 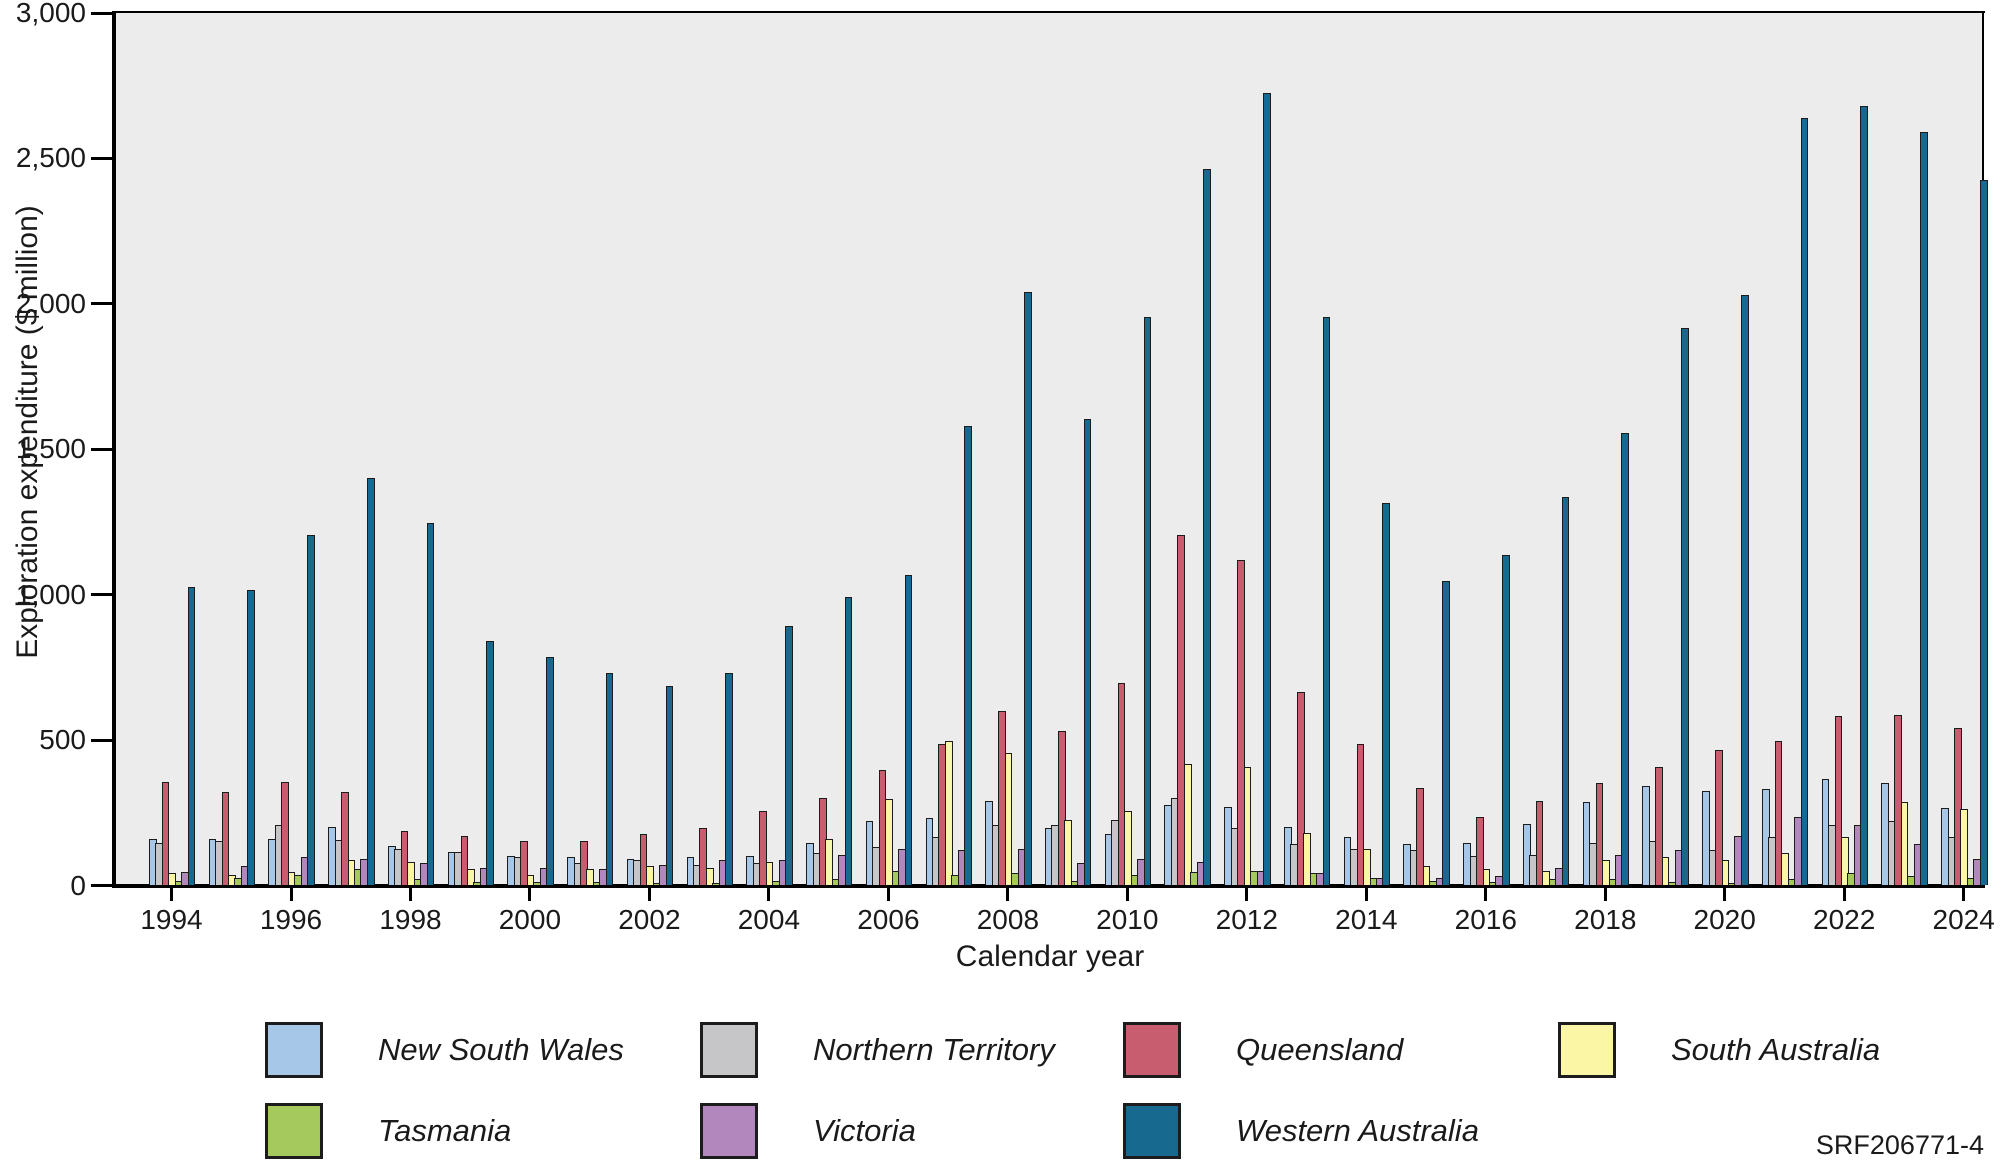 What do you see at coordinates (1725, 872) in the screenshot?
I see `bar-south-australia-2020` at bounding box center [1725, 872].